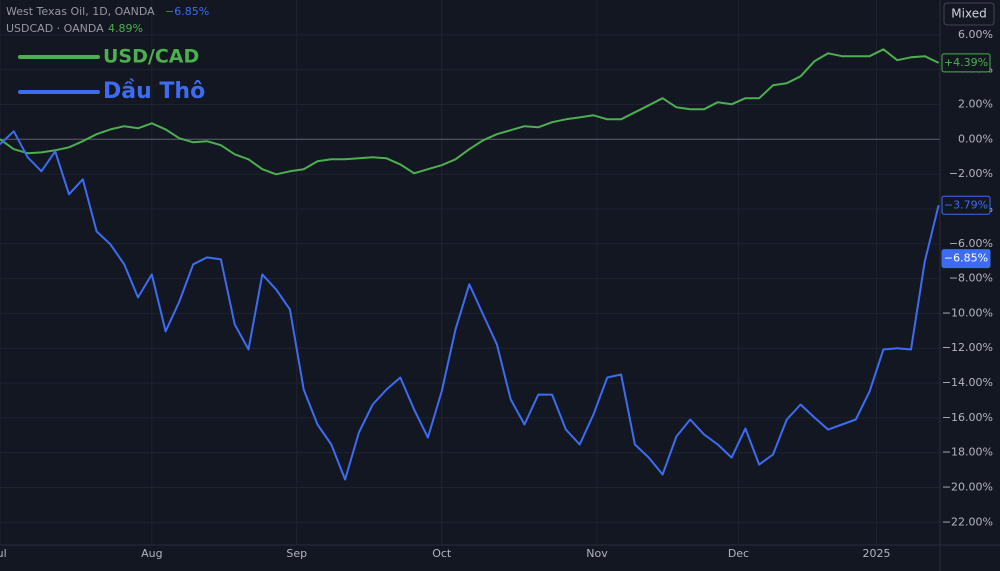 The image size is (1000, 571). What do you see at coordinates (967, 487) in the screenshot?
I see `y-tick-label: −20.00%` at bounding box center [967, 487].